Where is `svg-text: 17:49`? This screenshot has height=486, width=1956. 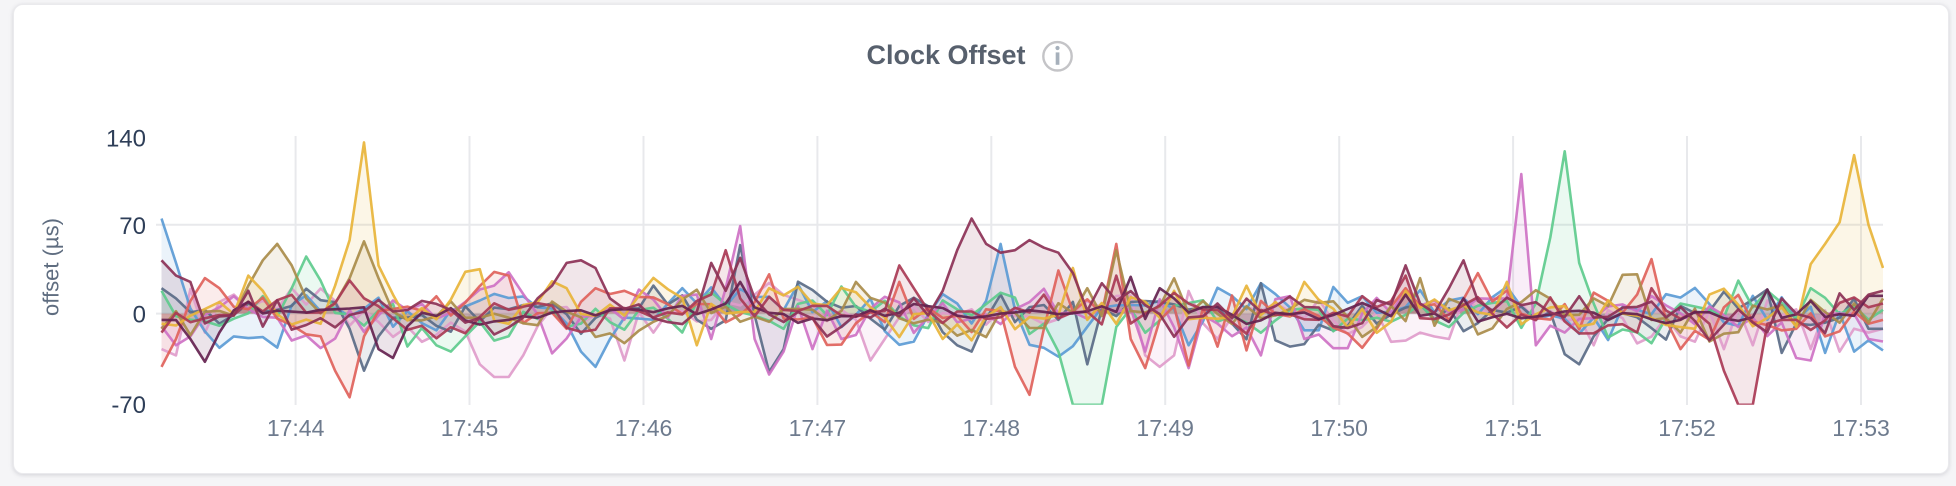 svg-text: 17:49 is located at coordinates (1165, 428).